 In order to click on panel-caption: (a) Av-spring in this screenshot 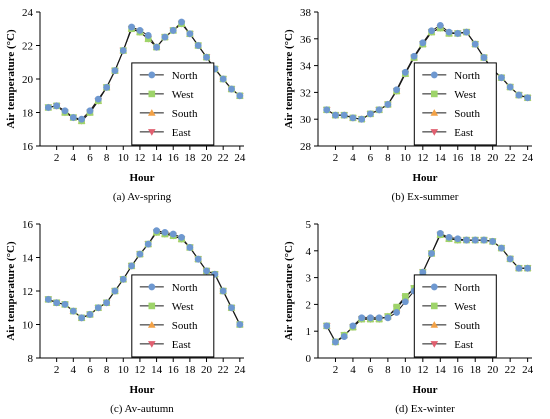, I will do `click(142, 197)`.